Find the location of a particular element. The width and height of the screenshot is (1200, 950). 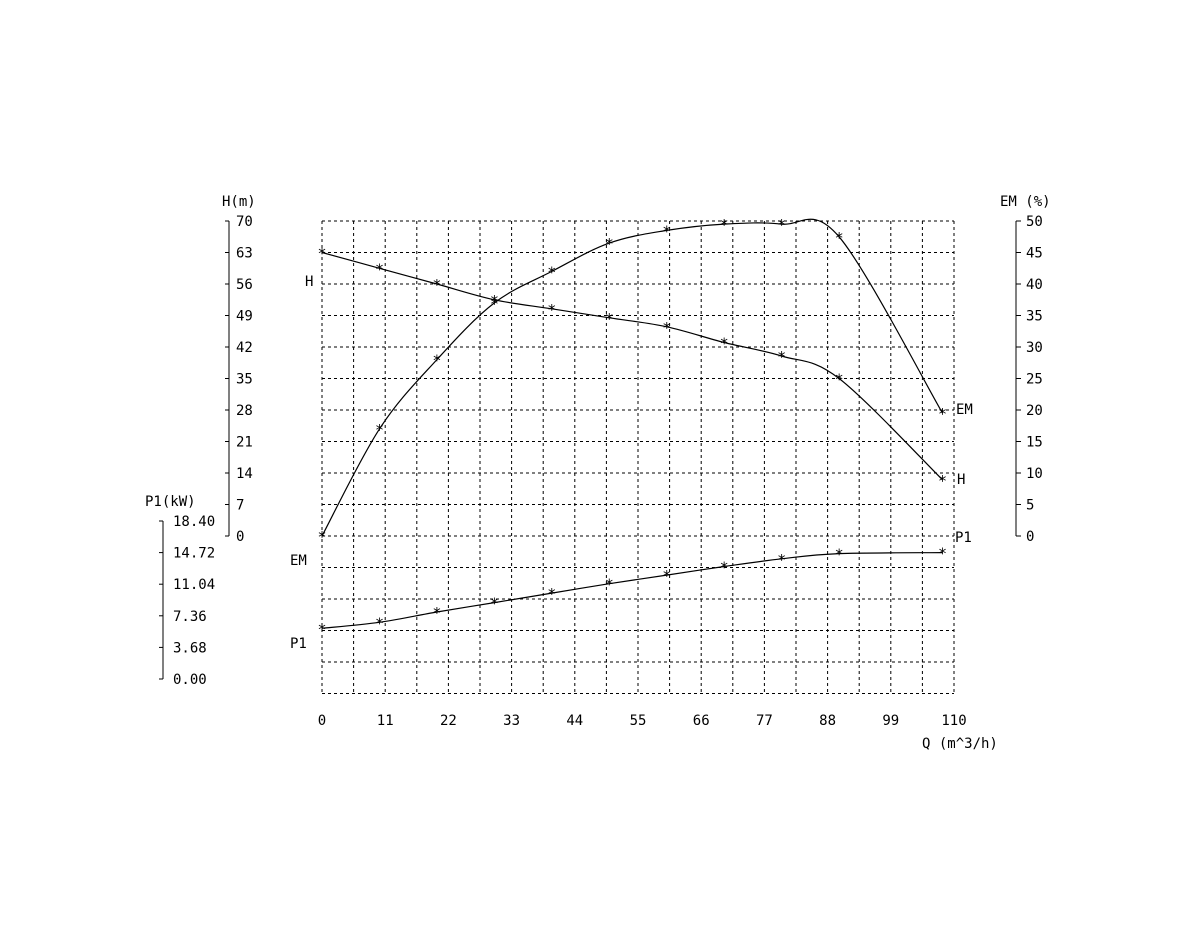

em-axis-tick-label: 50 is located at coordinates (1034, 222).